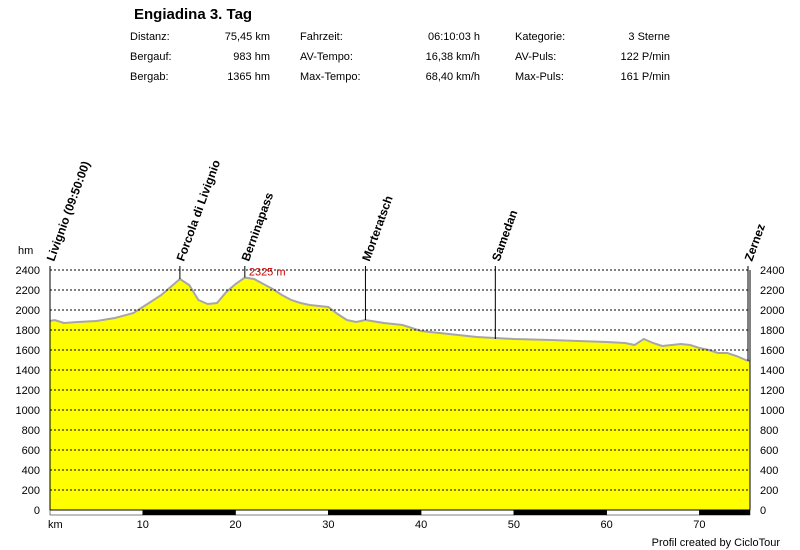 Image resolution: width=800 pixels, height=550 pixels. What do you see at coordinates (772, 391) in the screenshot?
I see `y-tick-label-right: 1200` at bounding box center [772, 391].